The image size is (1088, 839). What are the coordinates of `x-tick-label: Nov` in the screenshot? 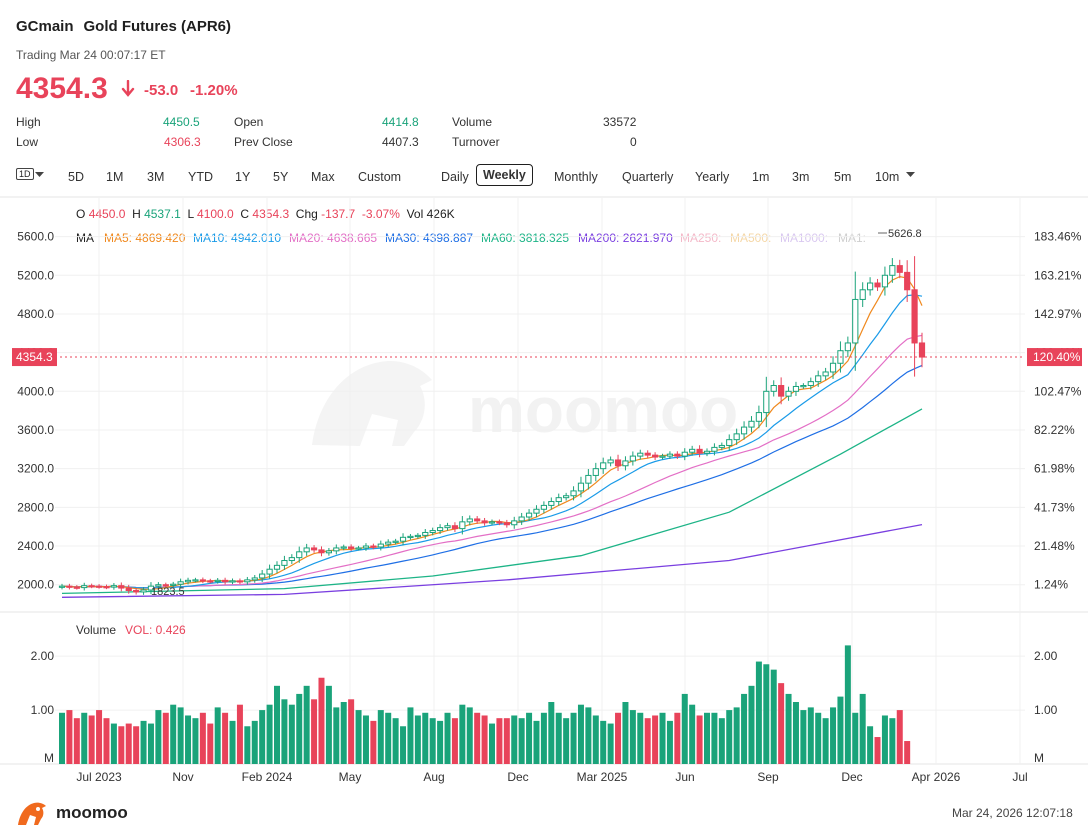 It's located at (182, 777).